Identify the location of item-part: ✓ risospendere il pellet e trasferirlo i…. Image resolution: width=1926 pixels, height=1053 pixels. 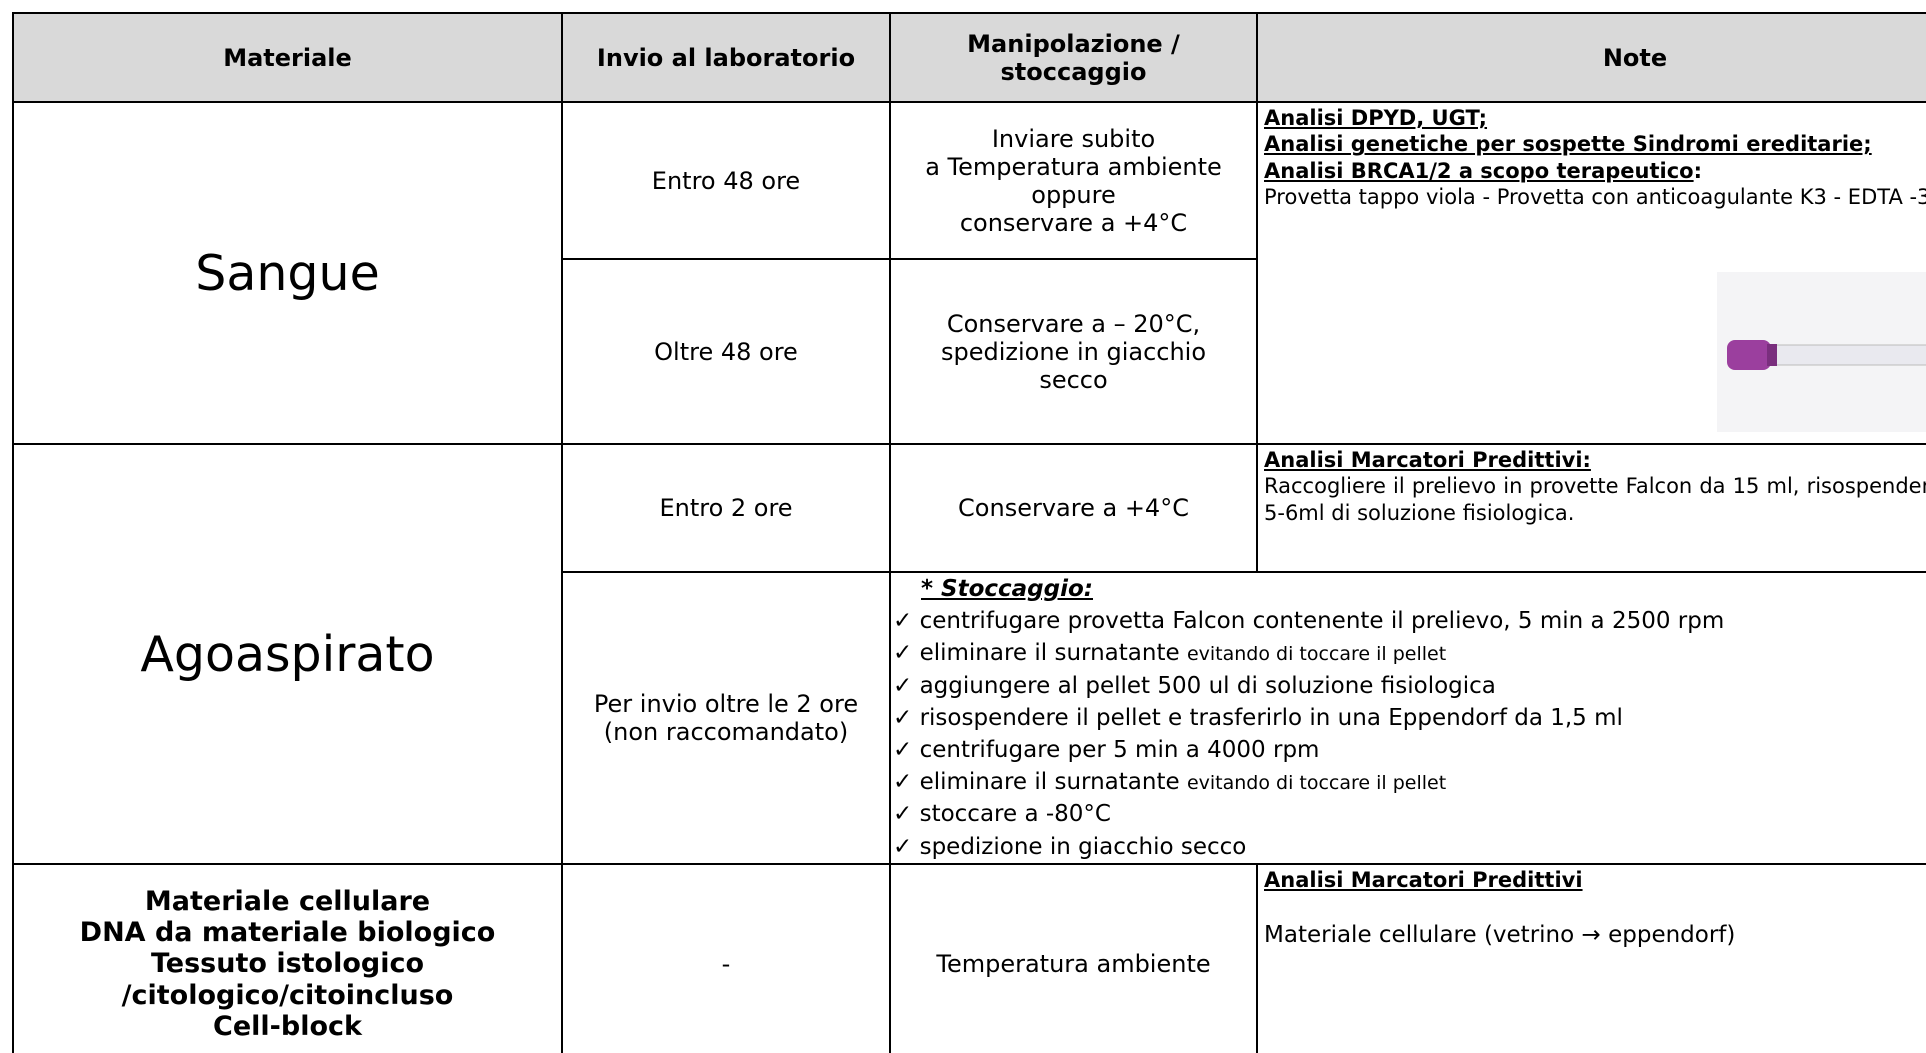
(1258, 717).